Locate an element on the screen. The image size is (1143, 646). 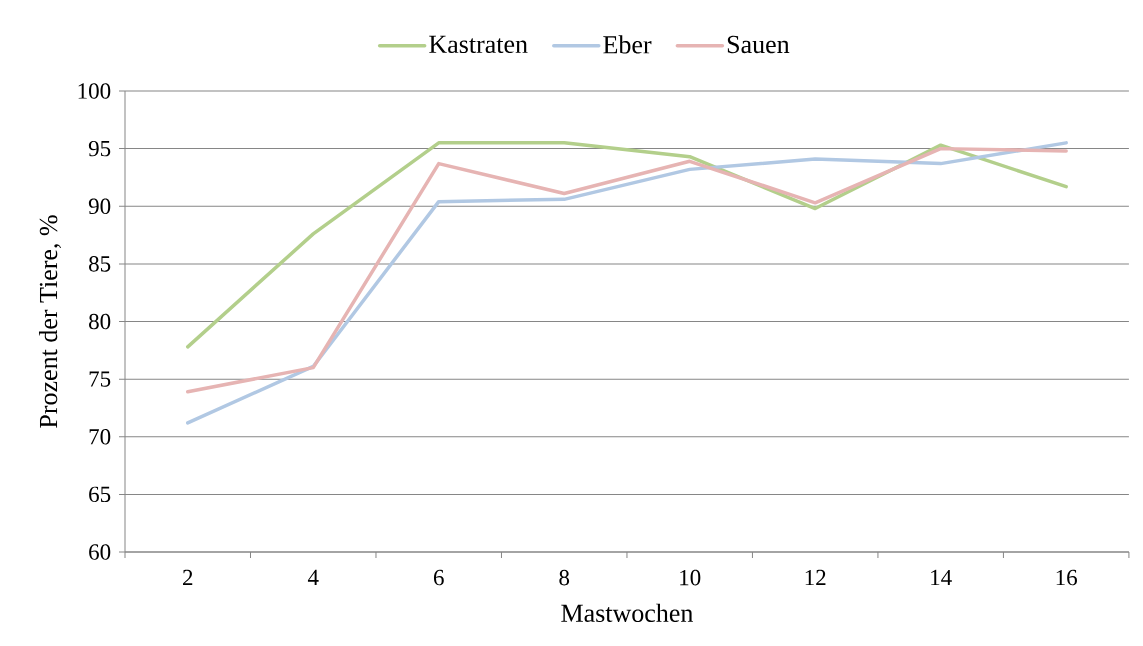
x-axis-title: Mastwochen is located at coordinates (627, 612).